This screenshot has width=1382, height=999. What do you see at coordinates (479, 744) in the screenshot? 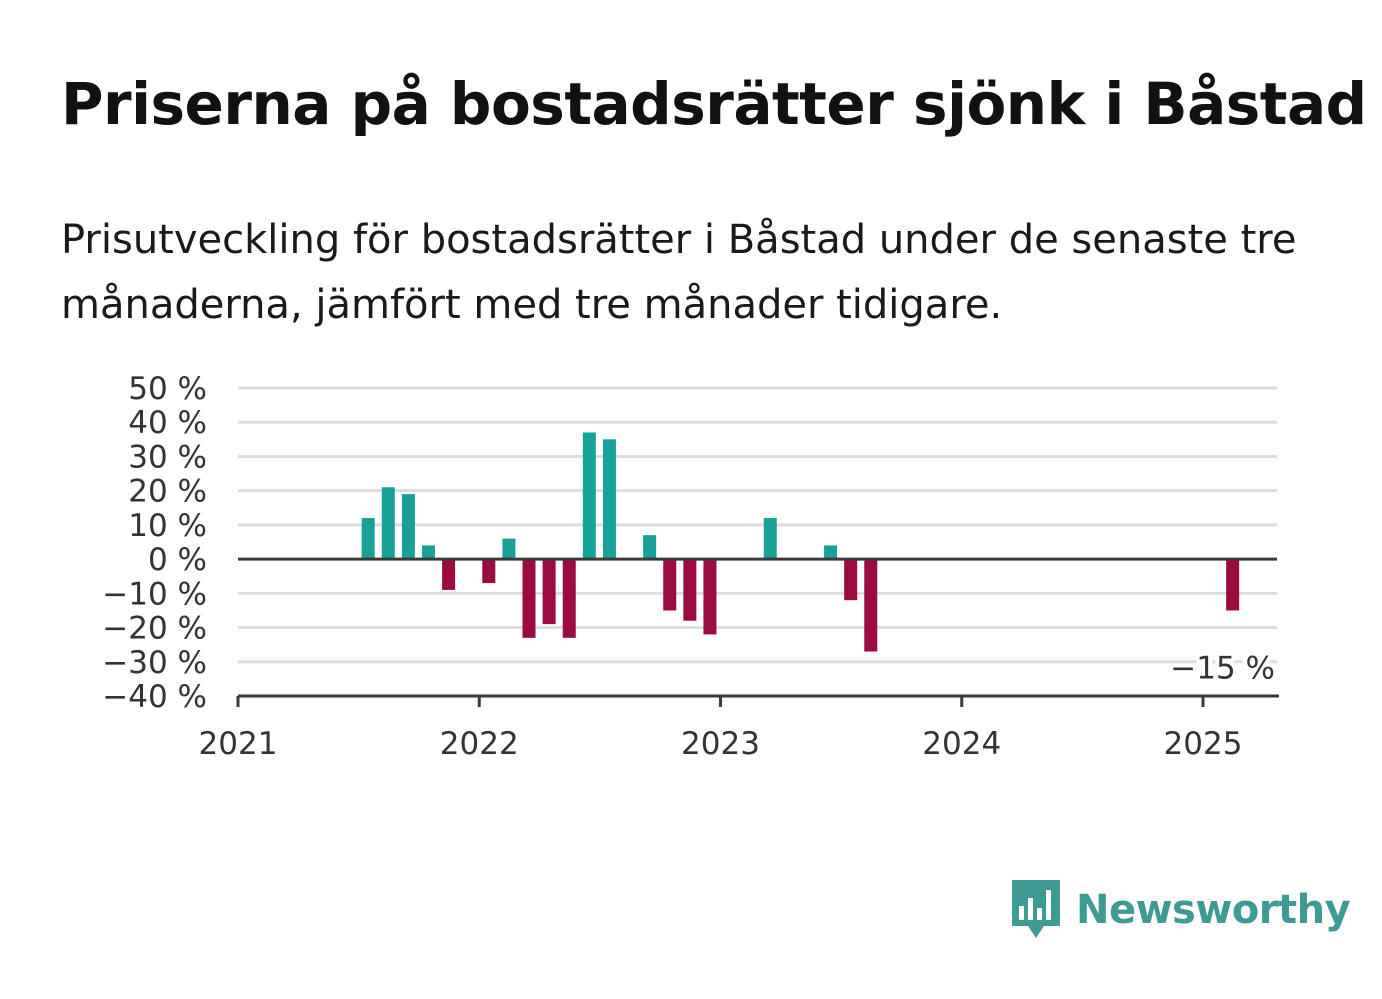
I see `x-tick-label: 2022` at bounding box center [479, 744].